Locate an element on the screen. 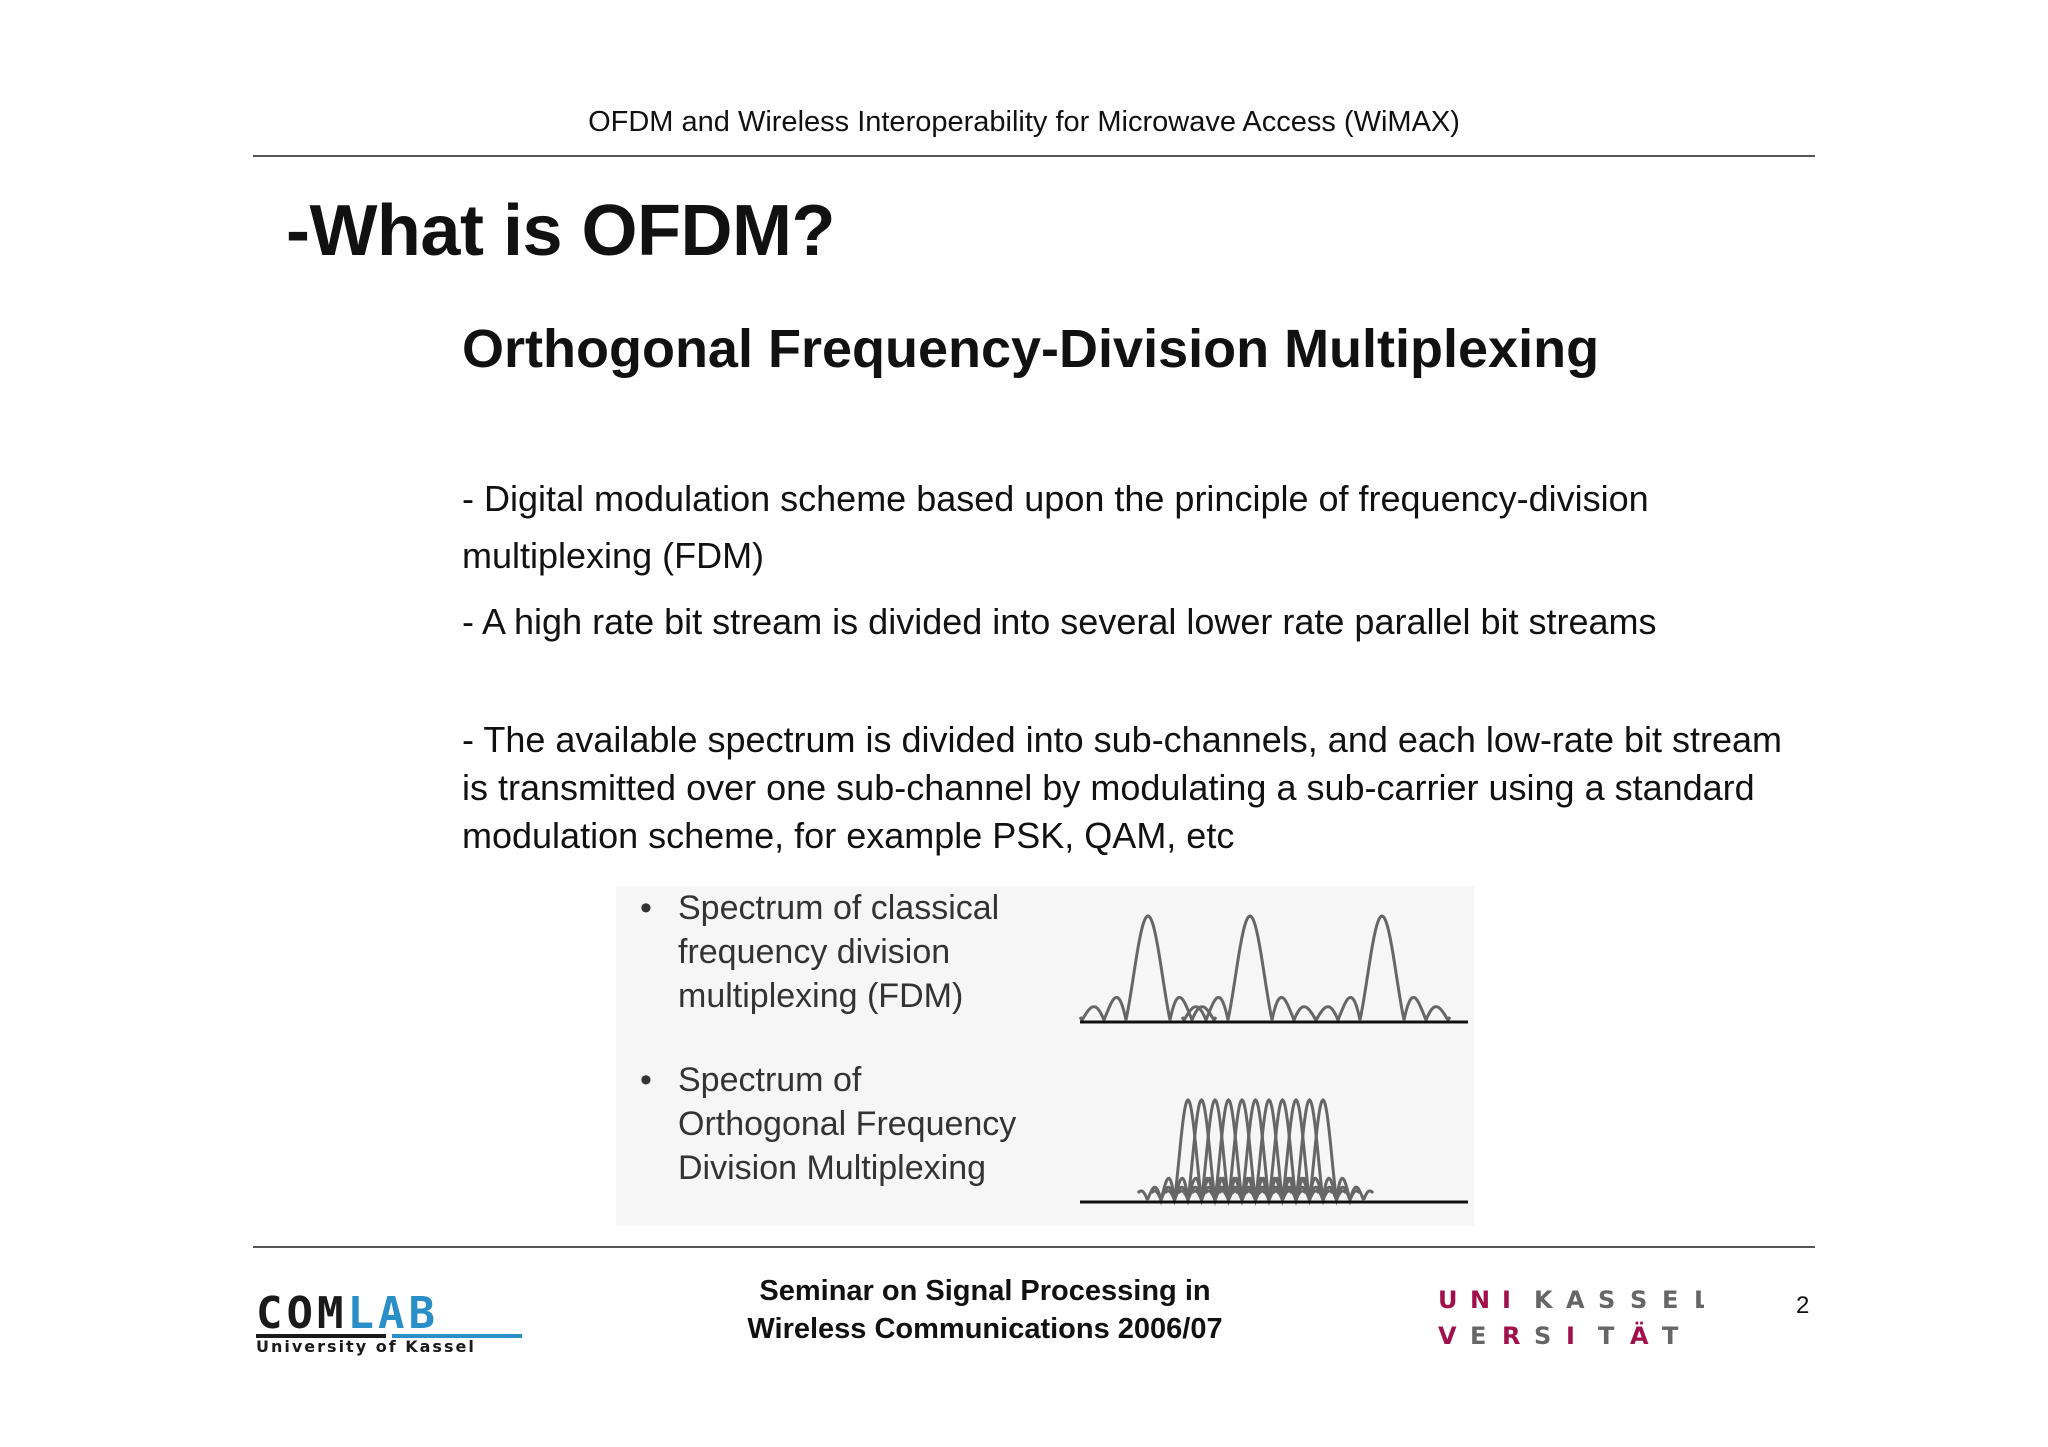  comlab-logo: COMLAB University of Kassel is located at coordinates (389, 1322).